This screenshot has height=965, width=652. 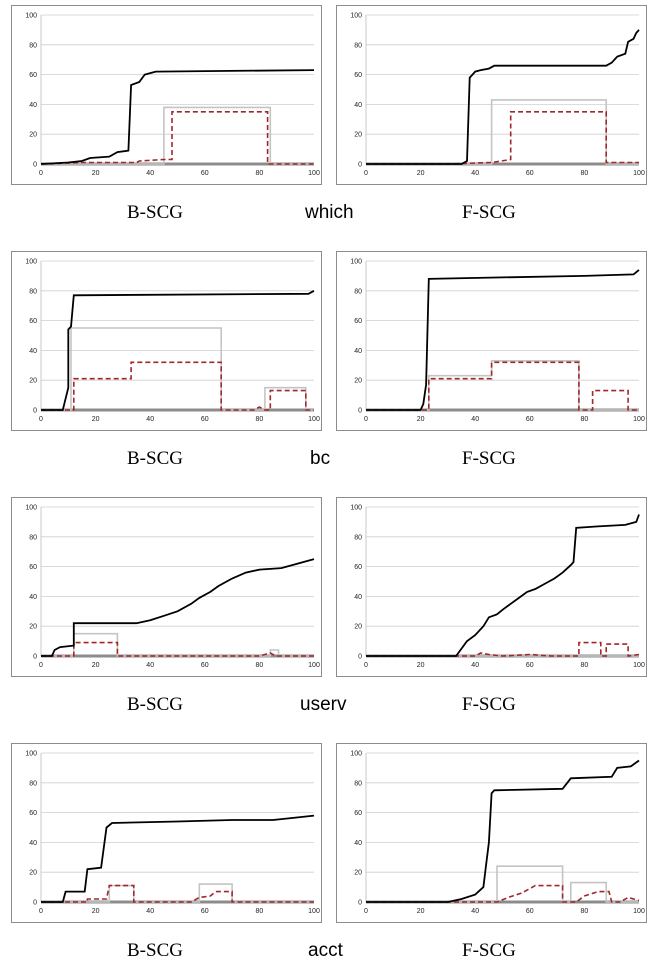 I want to click on caption-row: B-SCG bc F-SCG, so click(x=326, y=459).